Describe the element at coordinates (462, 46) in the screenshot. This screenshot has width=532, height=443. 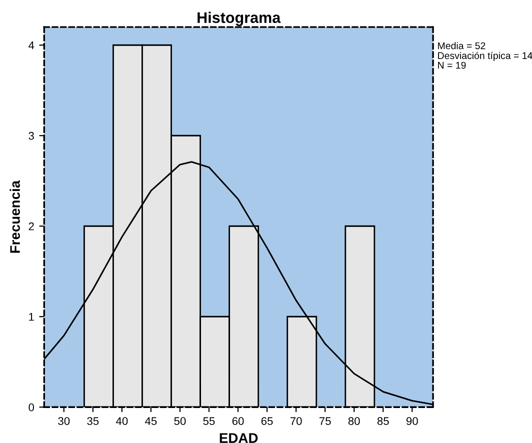
I see `text: Media = 52` at that location.